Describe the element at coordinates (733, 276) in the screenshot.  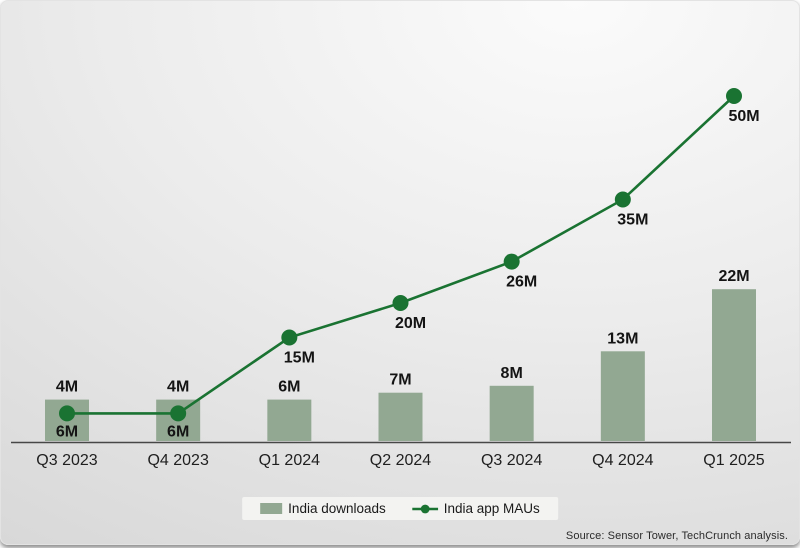
I see `bar-value-label: 22M` at that location.